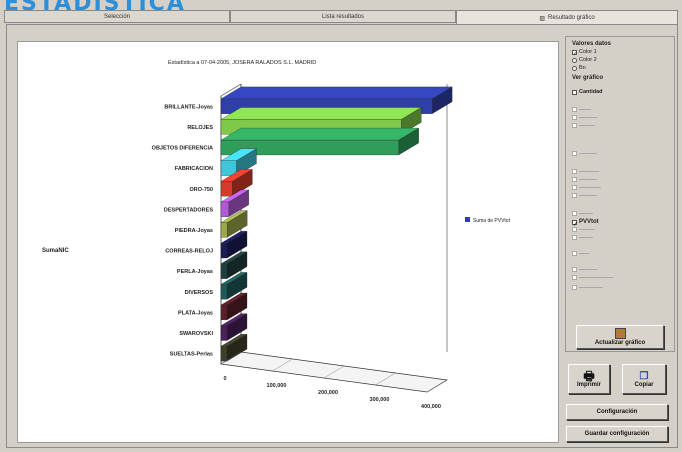 This screenshot has width=682, height=452. I want to click on tab-lista-resultados: Lista resultados, so click(343, 16).